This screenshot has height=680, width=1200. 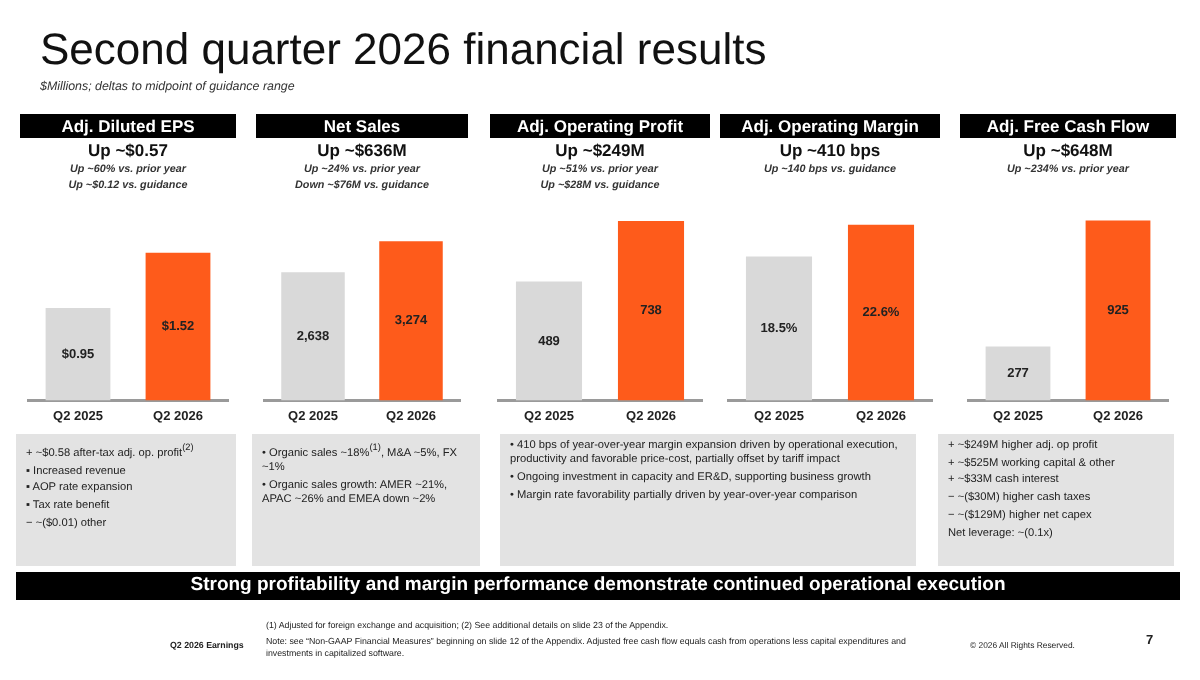 I want to click on chart-title: Adj. Operating Margin, so click(x=830, y=126).